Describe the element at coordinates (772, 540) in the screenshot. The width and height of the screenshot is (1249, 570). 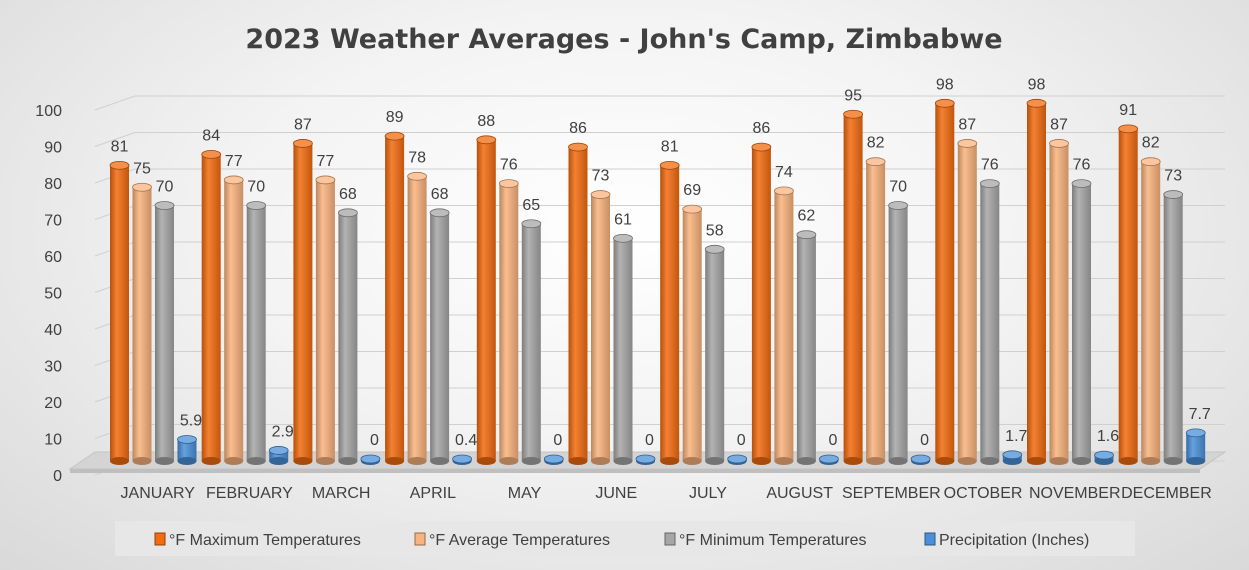
I see `legend-entry: °F Minimum Temperatures` at that location.